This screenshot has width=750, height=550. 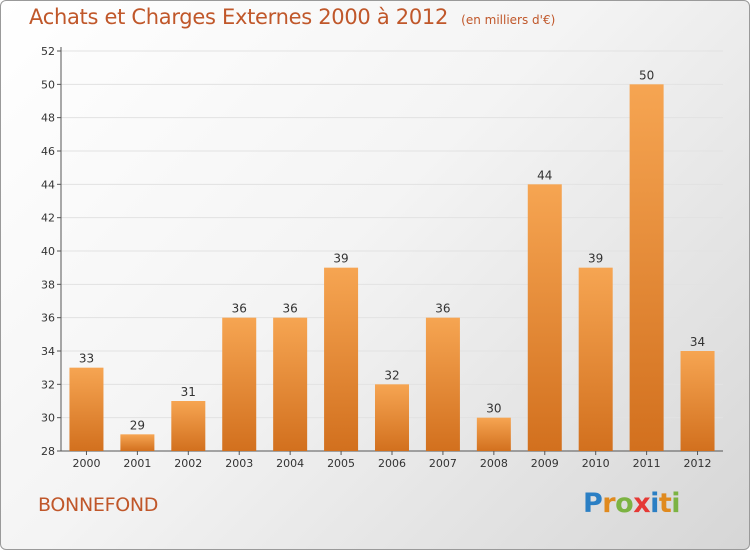 What do you see at coordinates (137, 463) in the screenshot?
I see `x-tick-label: 2001` at bounding box center [137, 463].